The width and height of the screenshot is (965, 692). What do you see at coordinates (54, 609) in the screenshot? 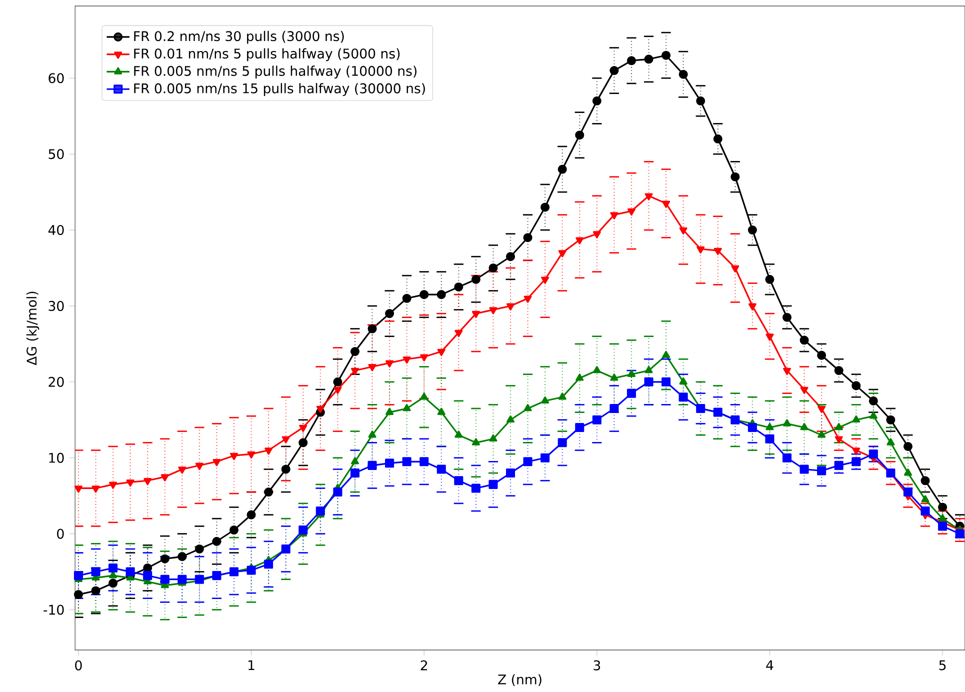
I see `y-tick-label: -10` at bounding box center [54, 609].